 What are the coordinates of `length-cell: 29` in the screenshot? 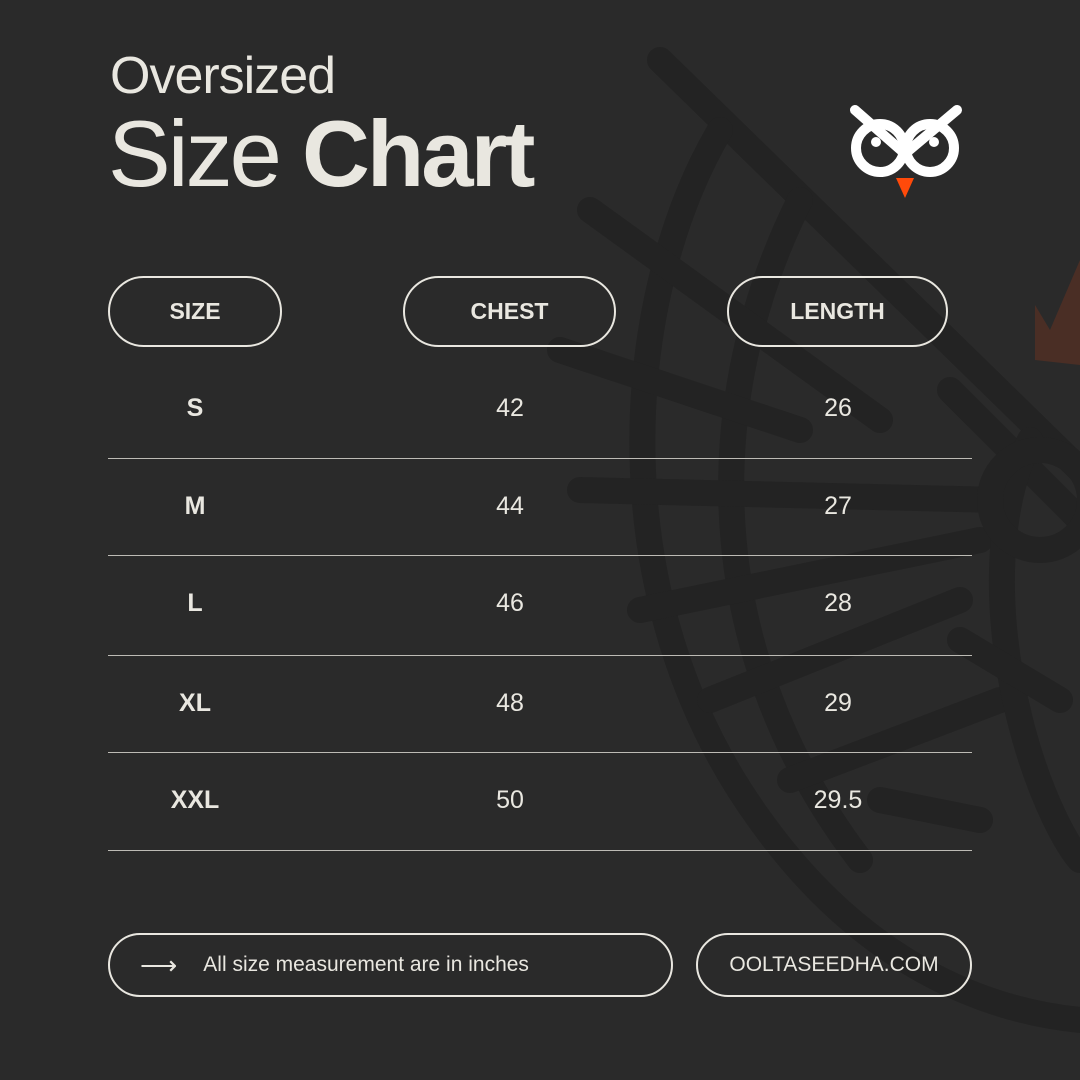 It's located at (838, 703).